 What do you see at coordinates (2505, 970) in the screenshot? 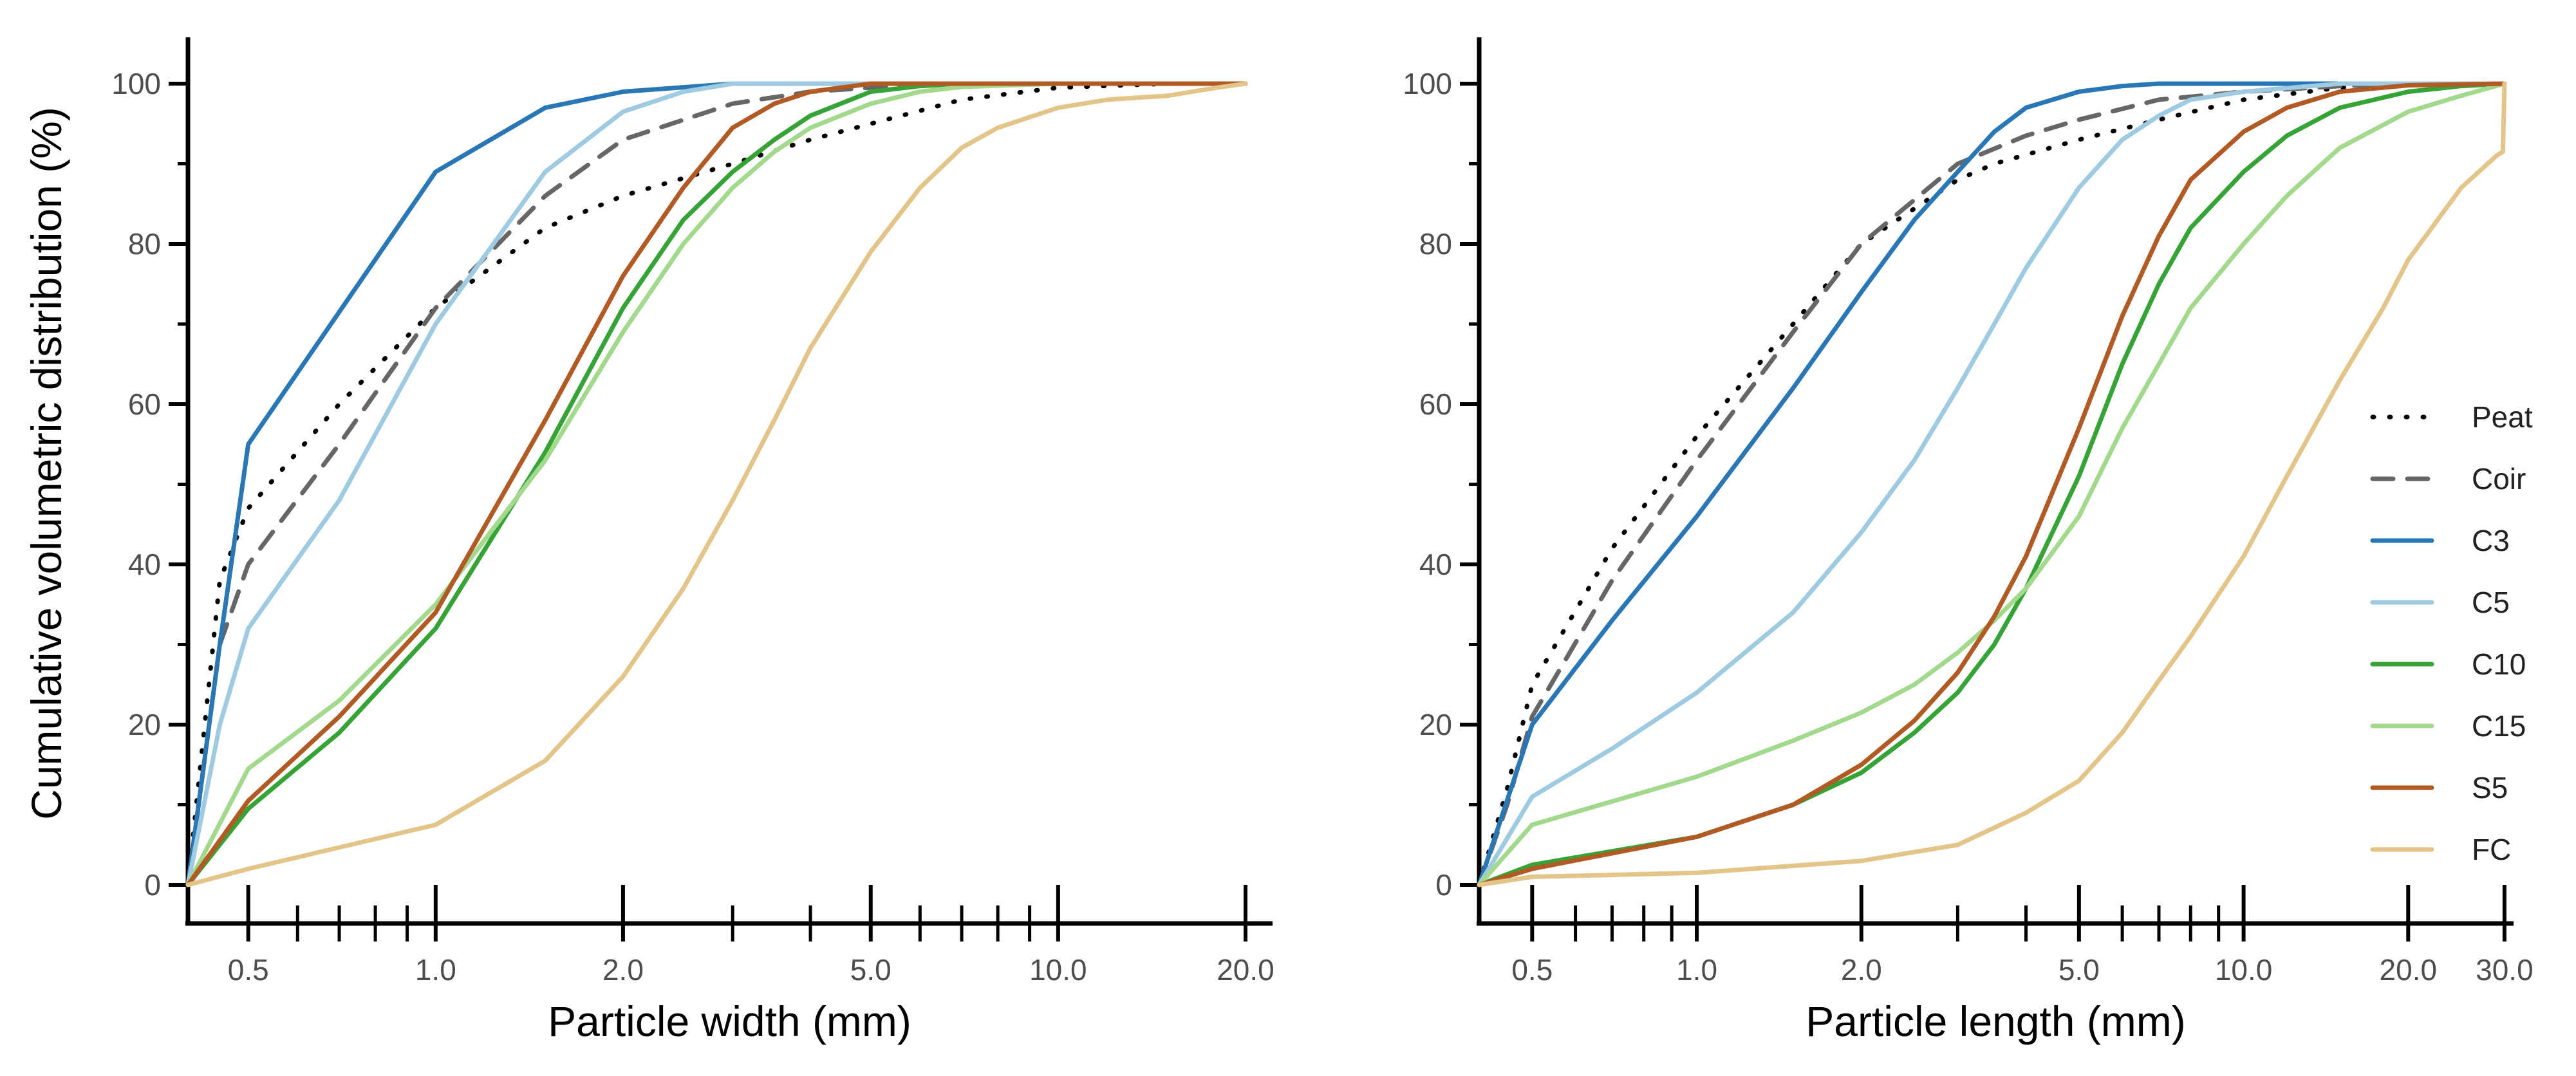
I see `x-tick-label: 30.0` at bounding box center [2505, 970].